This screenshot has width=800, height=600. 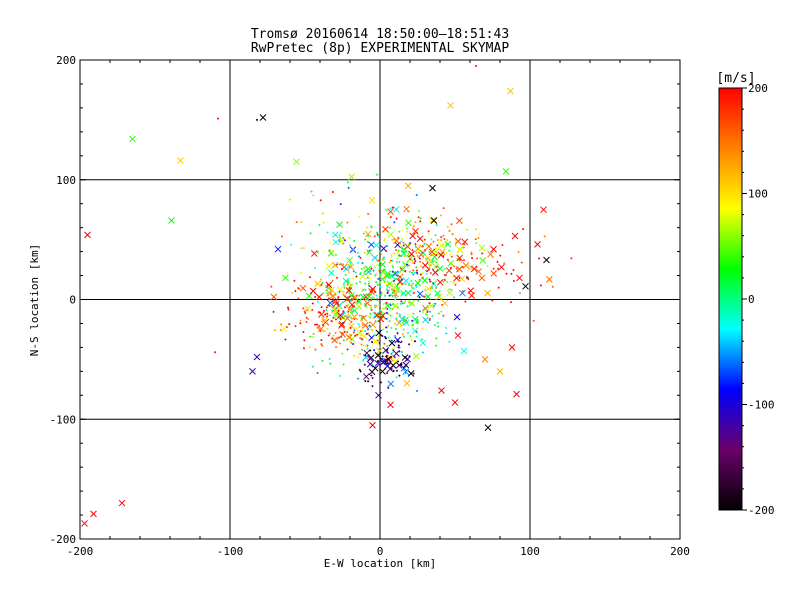 I want to click on colorbar-ticks: 200 100 0 -100 -200, so click(x=758, y=299).